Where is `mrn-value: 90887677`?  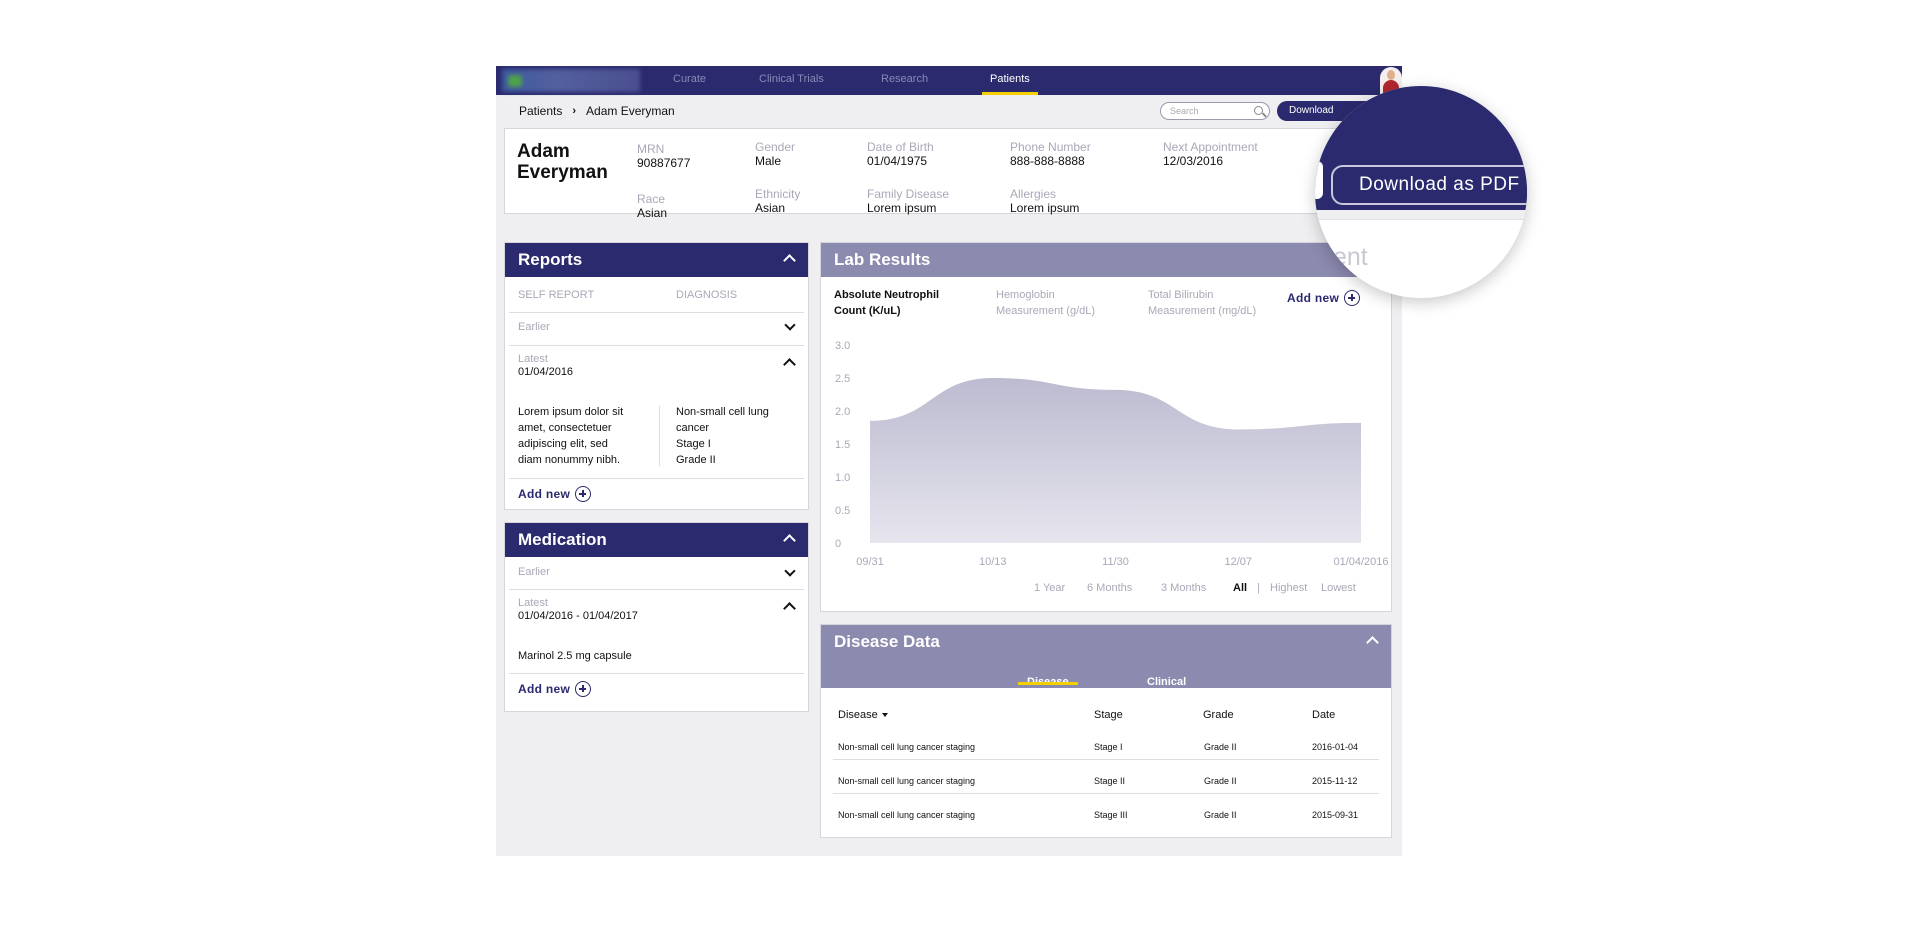
mrn-value: 90887677 is located at coordinates (664, 163).